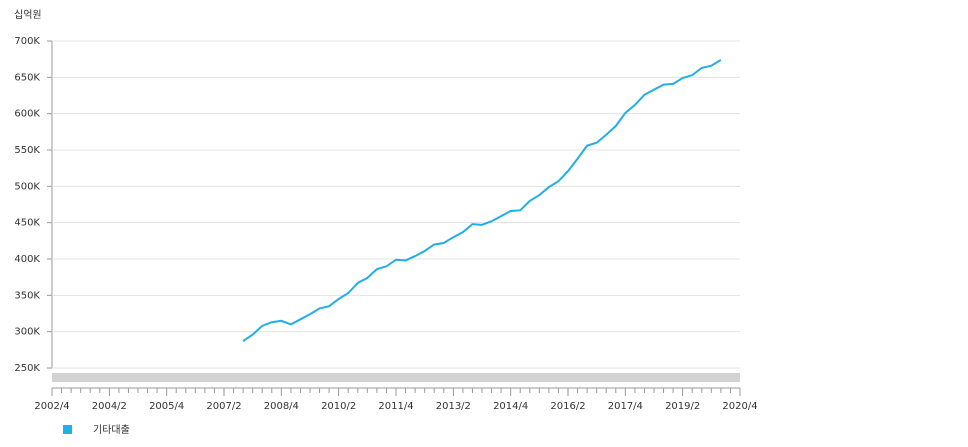 Image resolution: width=968 pixels, height=447 pixels. I want to click on y-tick-label: 450K, so click(27, 223).